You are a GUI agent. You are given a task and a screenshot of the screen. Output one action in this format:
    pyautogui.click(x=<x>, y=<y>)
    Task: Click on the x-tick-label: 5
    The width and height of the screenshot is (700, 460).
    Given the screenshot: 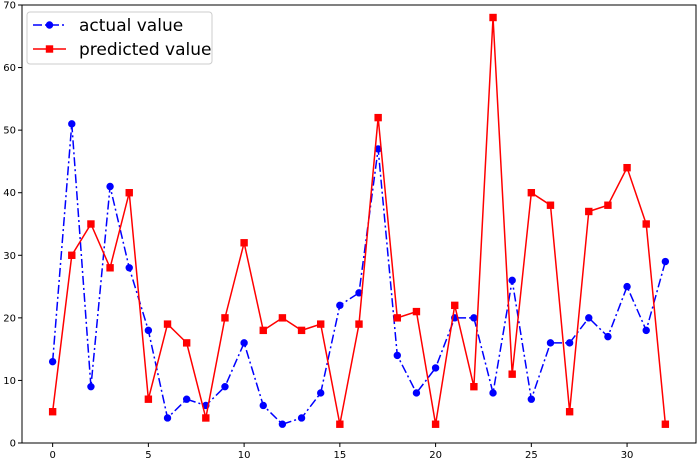 What is the action you would take?
    pyautogui.click(x=148, y=455)
    